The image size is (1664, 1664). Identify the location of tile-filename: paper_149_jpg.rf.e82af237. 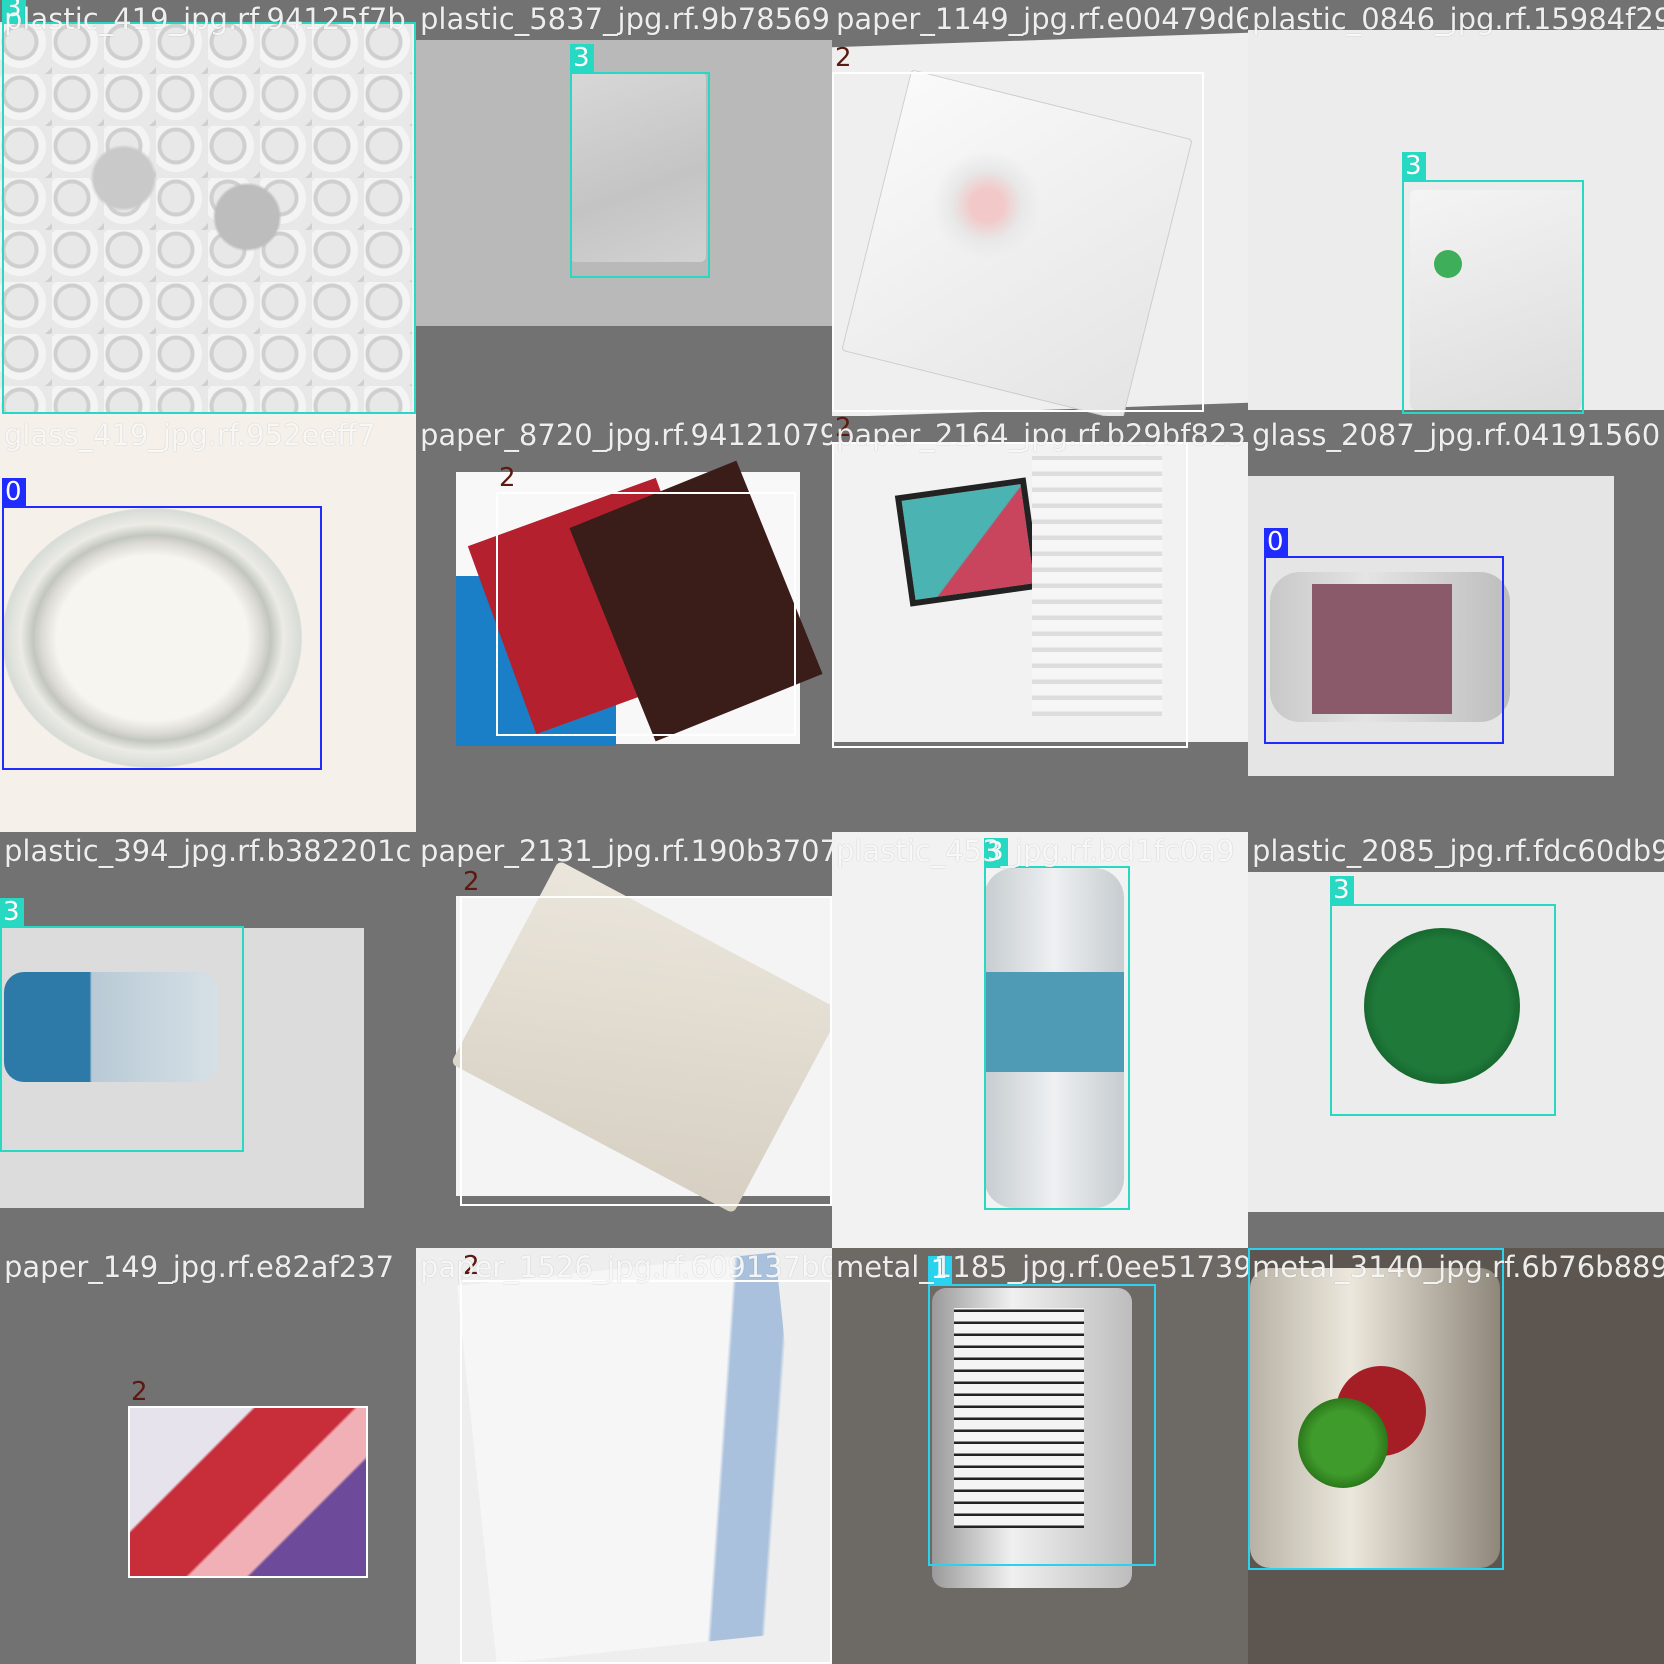
(199, 1267).